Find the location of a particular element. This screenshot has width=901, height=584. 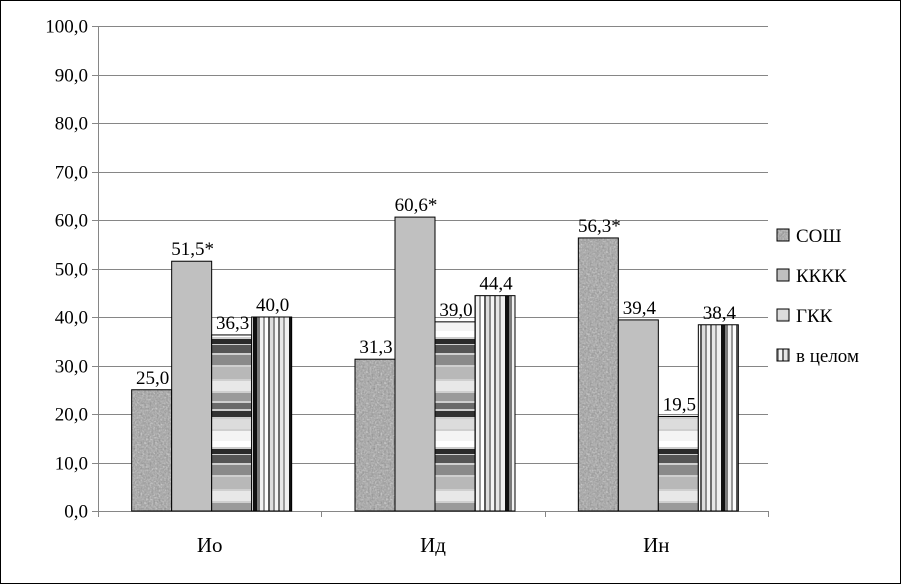

x-tick-label: Ио is located at coordinates (210, 545).